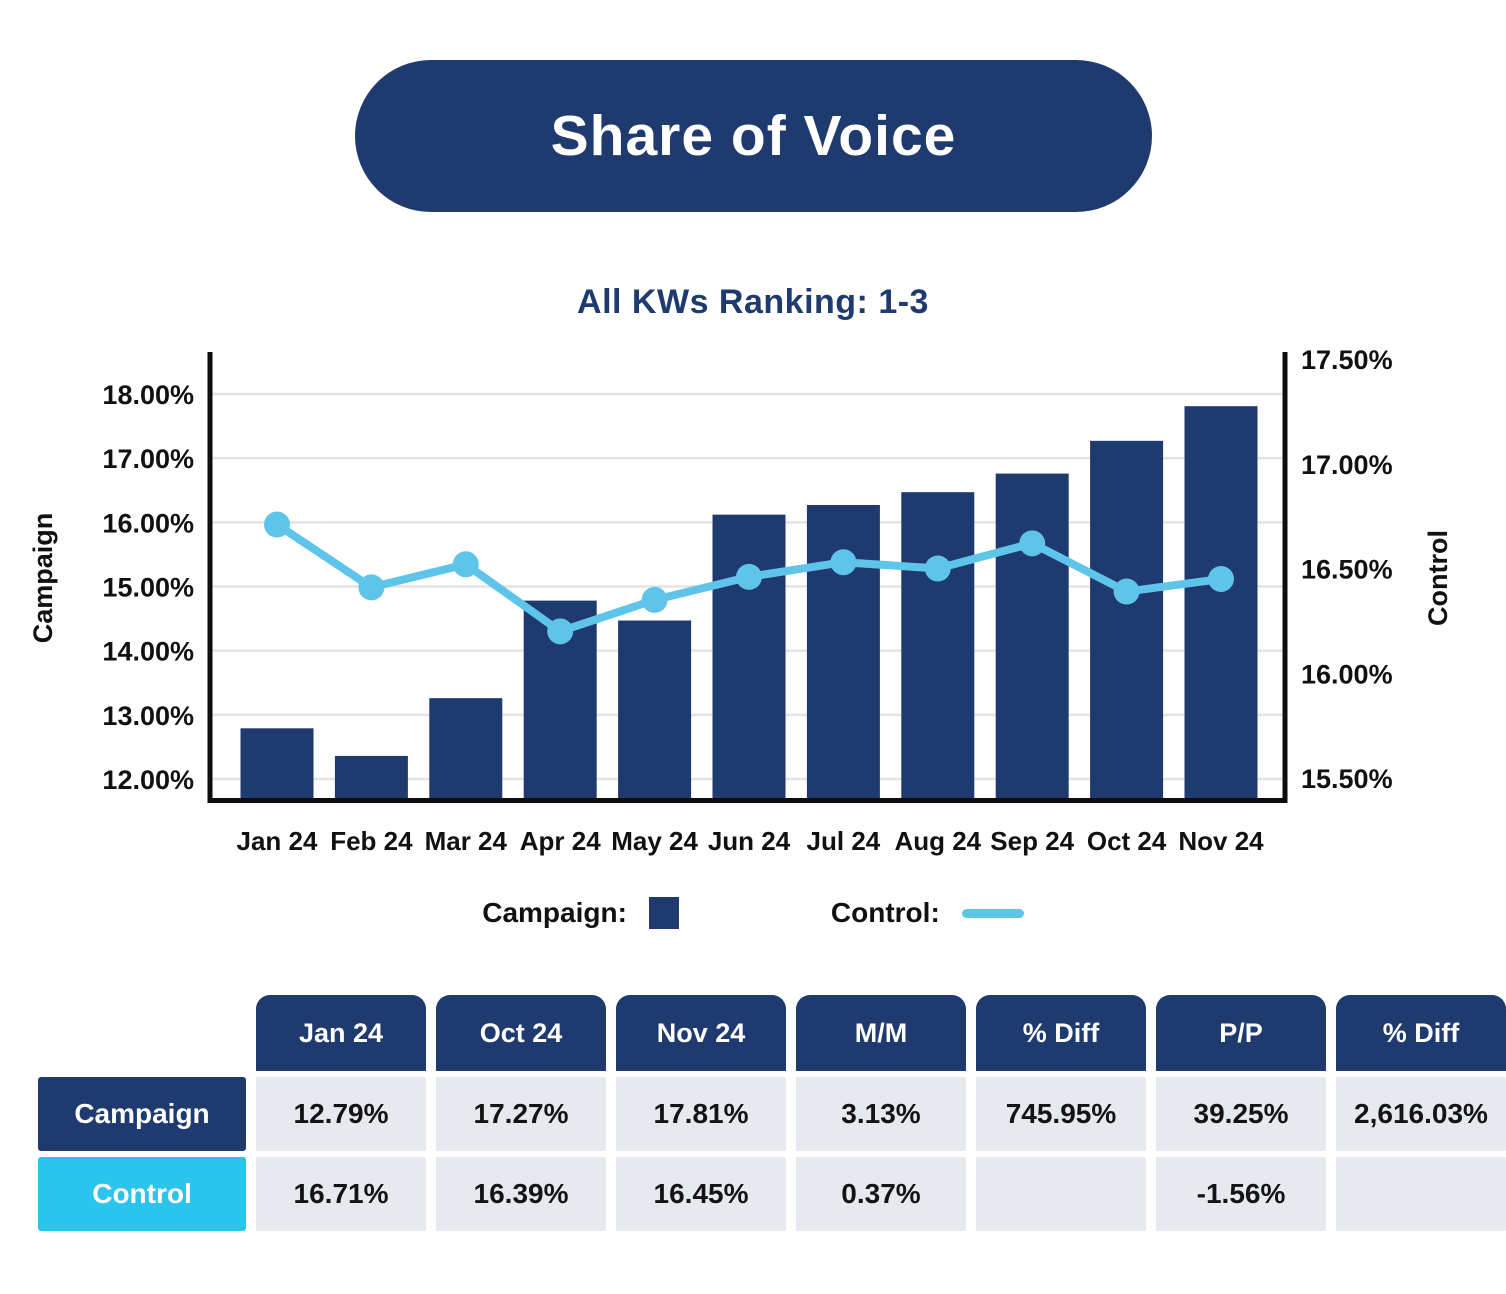 This screenshot has height=1294, width=1506. I want to click on page-title: Share of Voice, so click(753, 136).